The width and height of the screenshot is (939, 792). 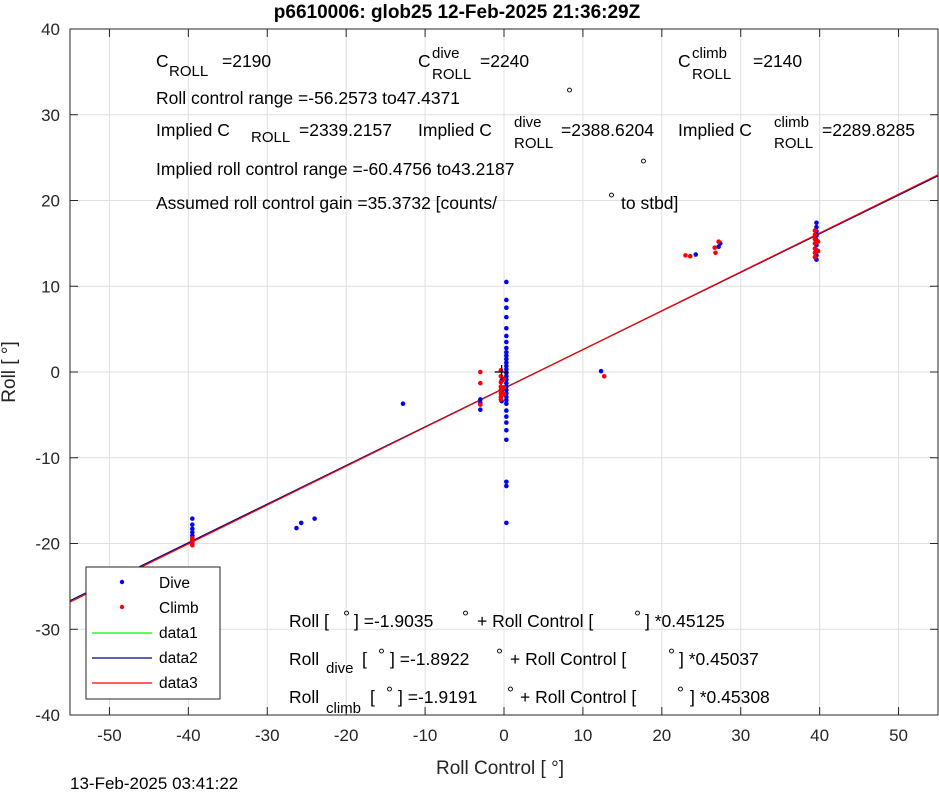 I want to click on x-tick-label: -50, so click(x=109, y=735).